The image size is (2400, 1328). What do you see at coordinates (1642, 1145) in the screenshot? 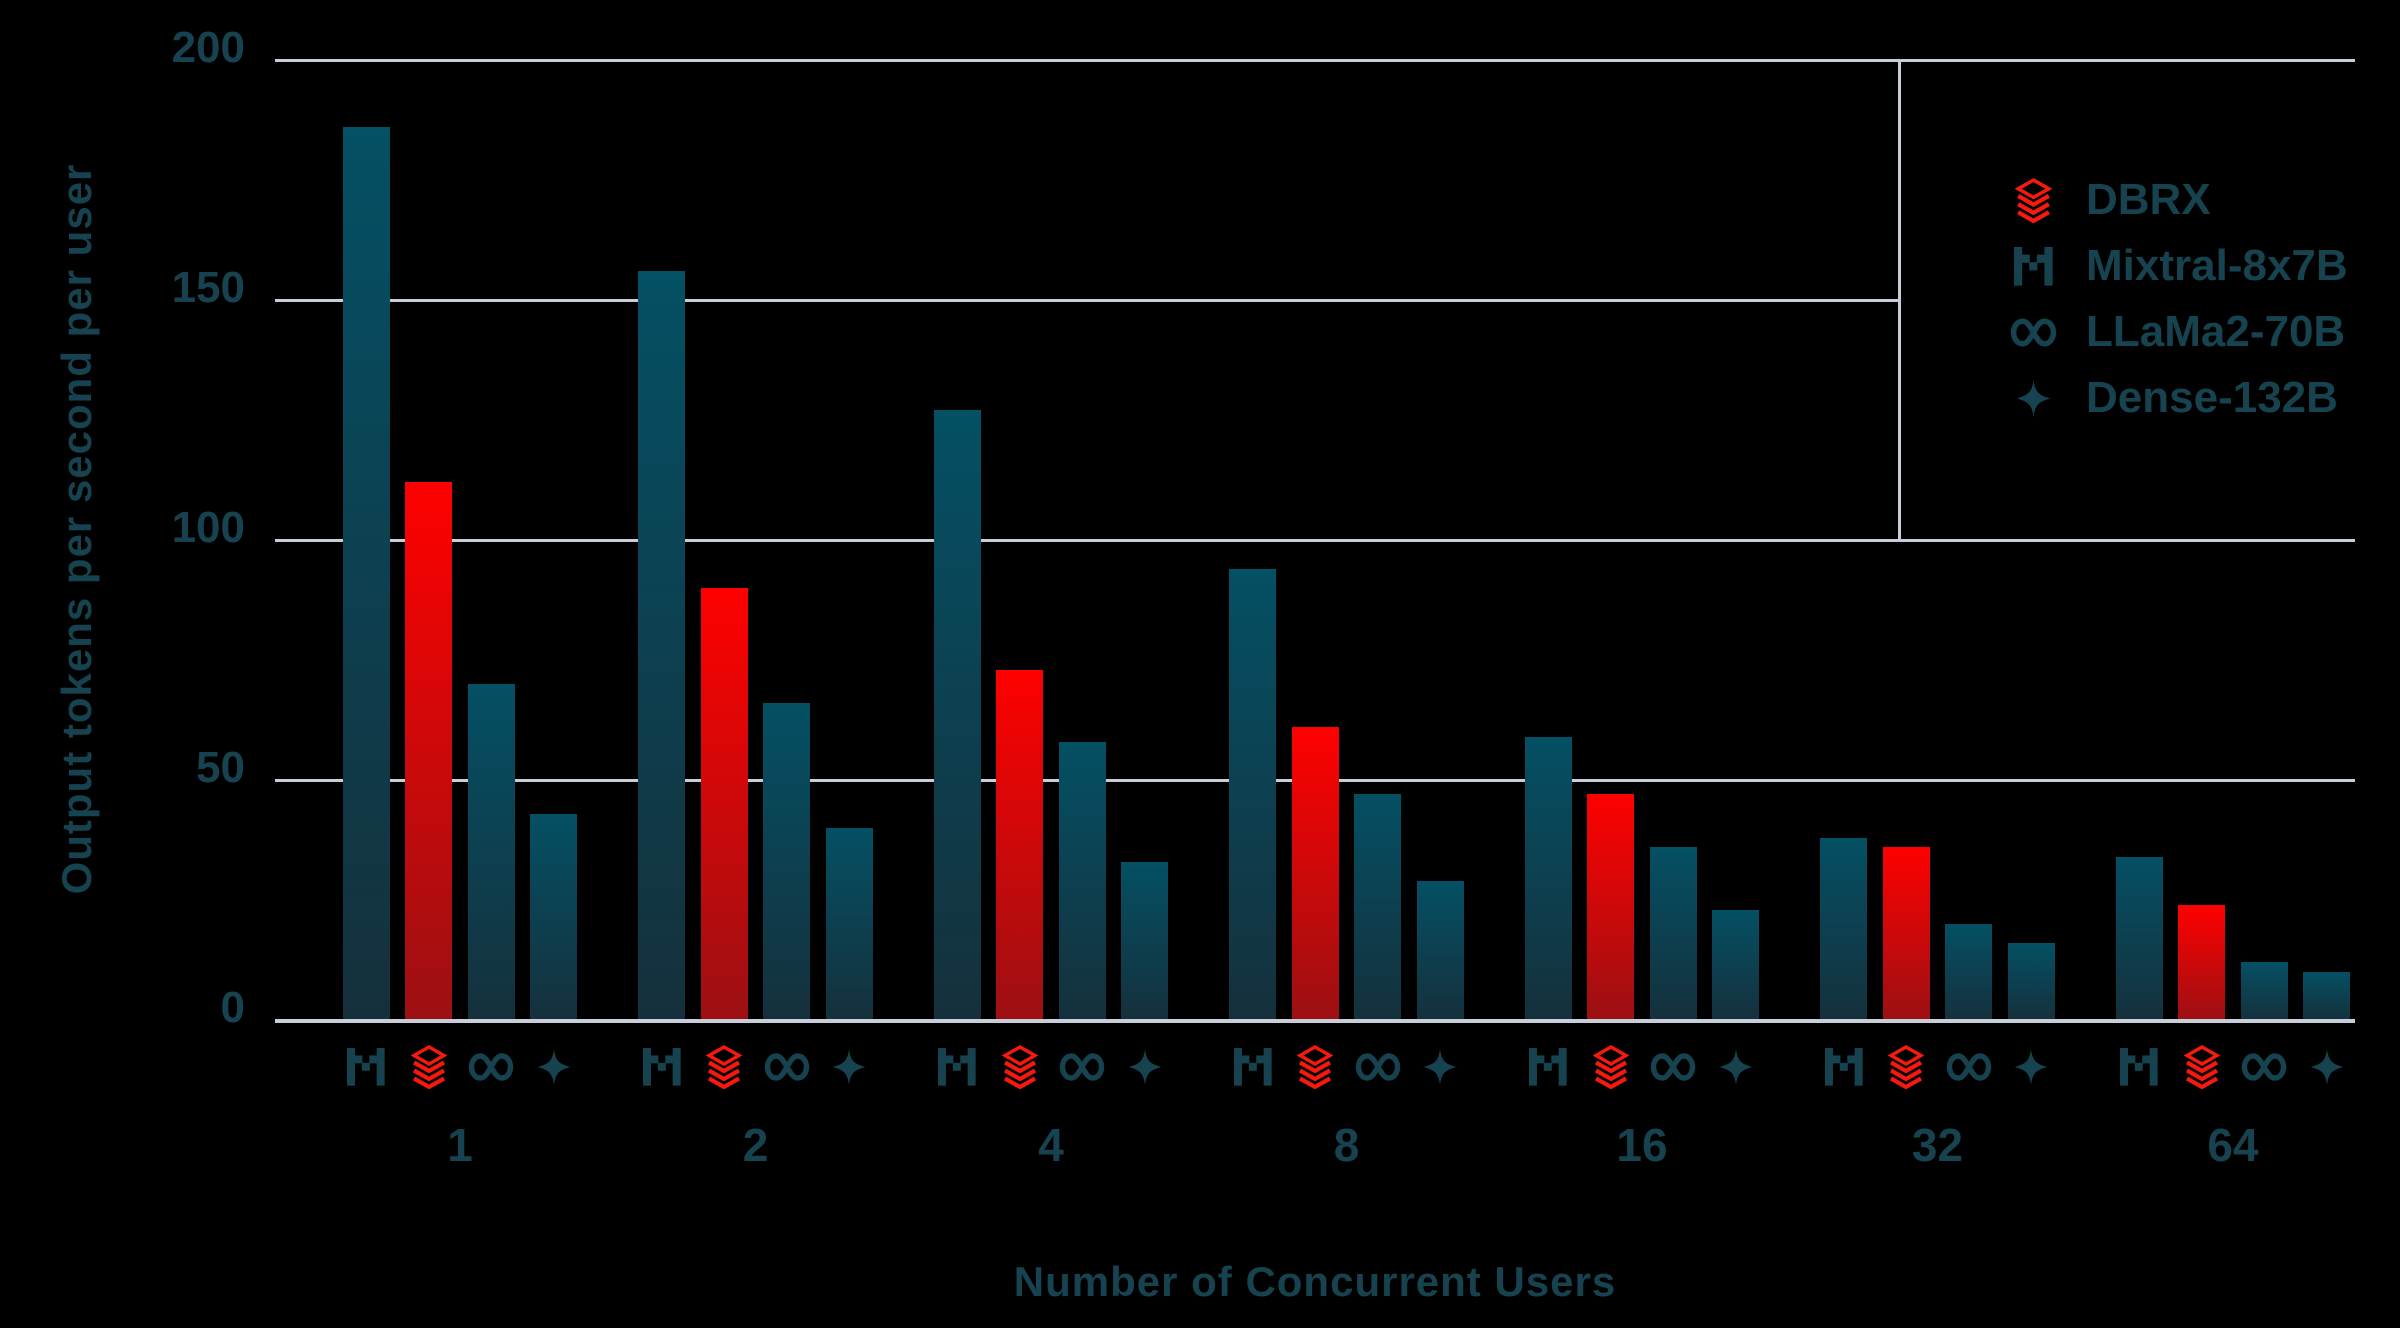
I see `x-tick-label-16: 16` at bounding box center [1642, 1145].